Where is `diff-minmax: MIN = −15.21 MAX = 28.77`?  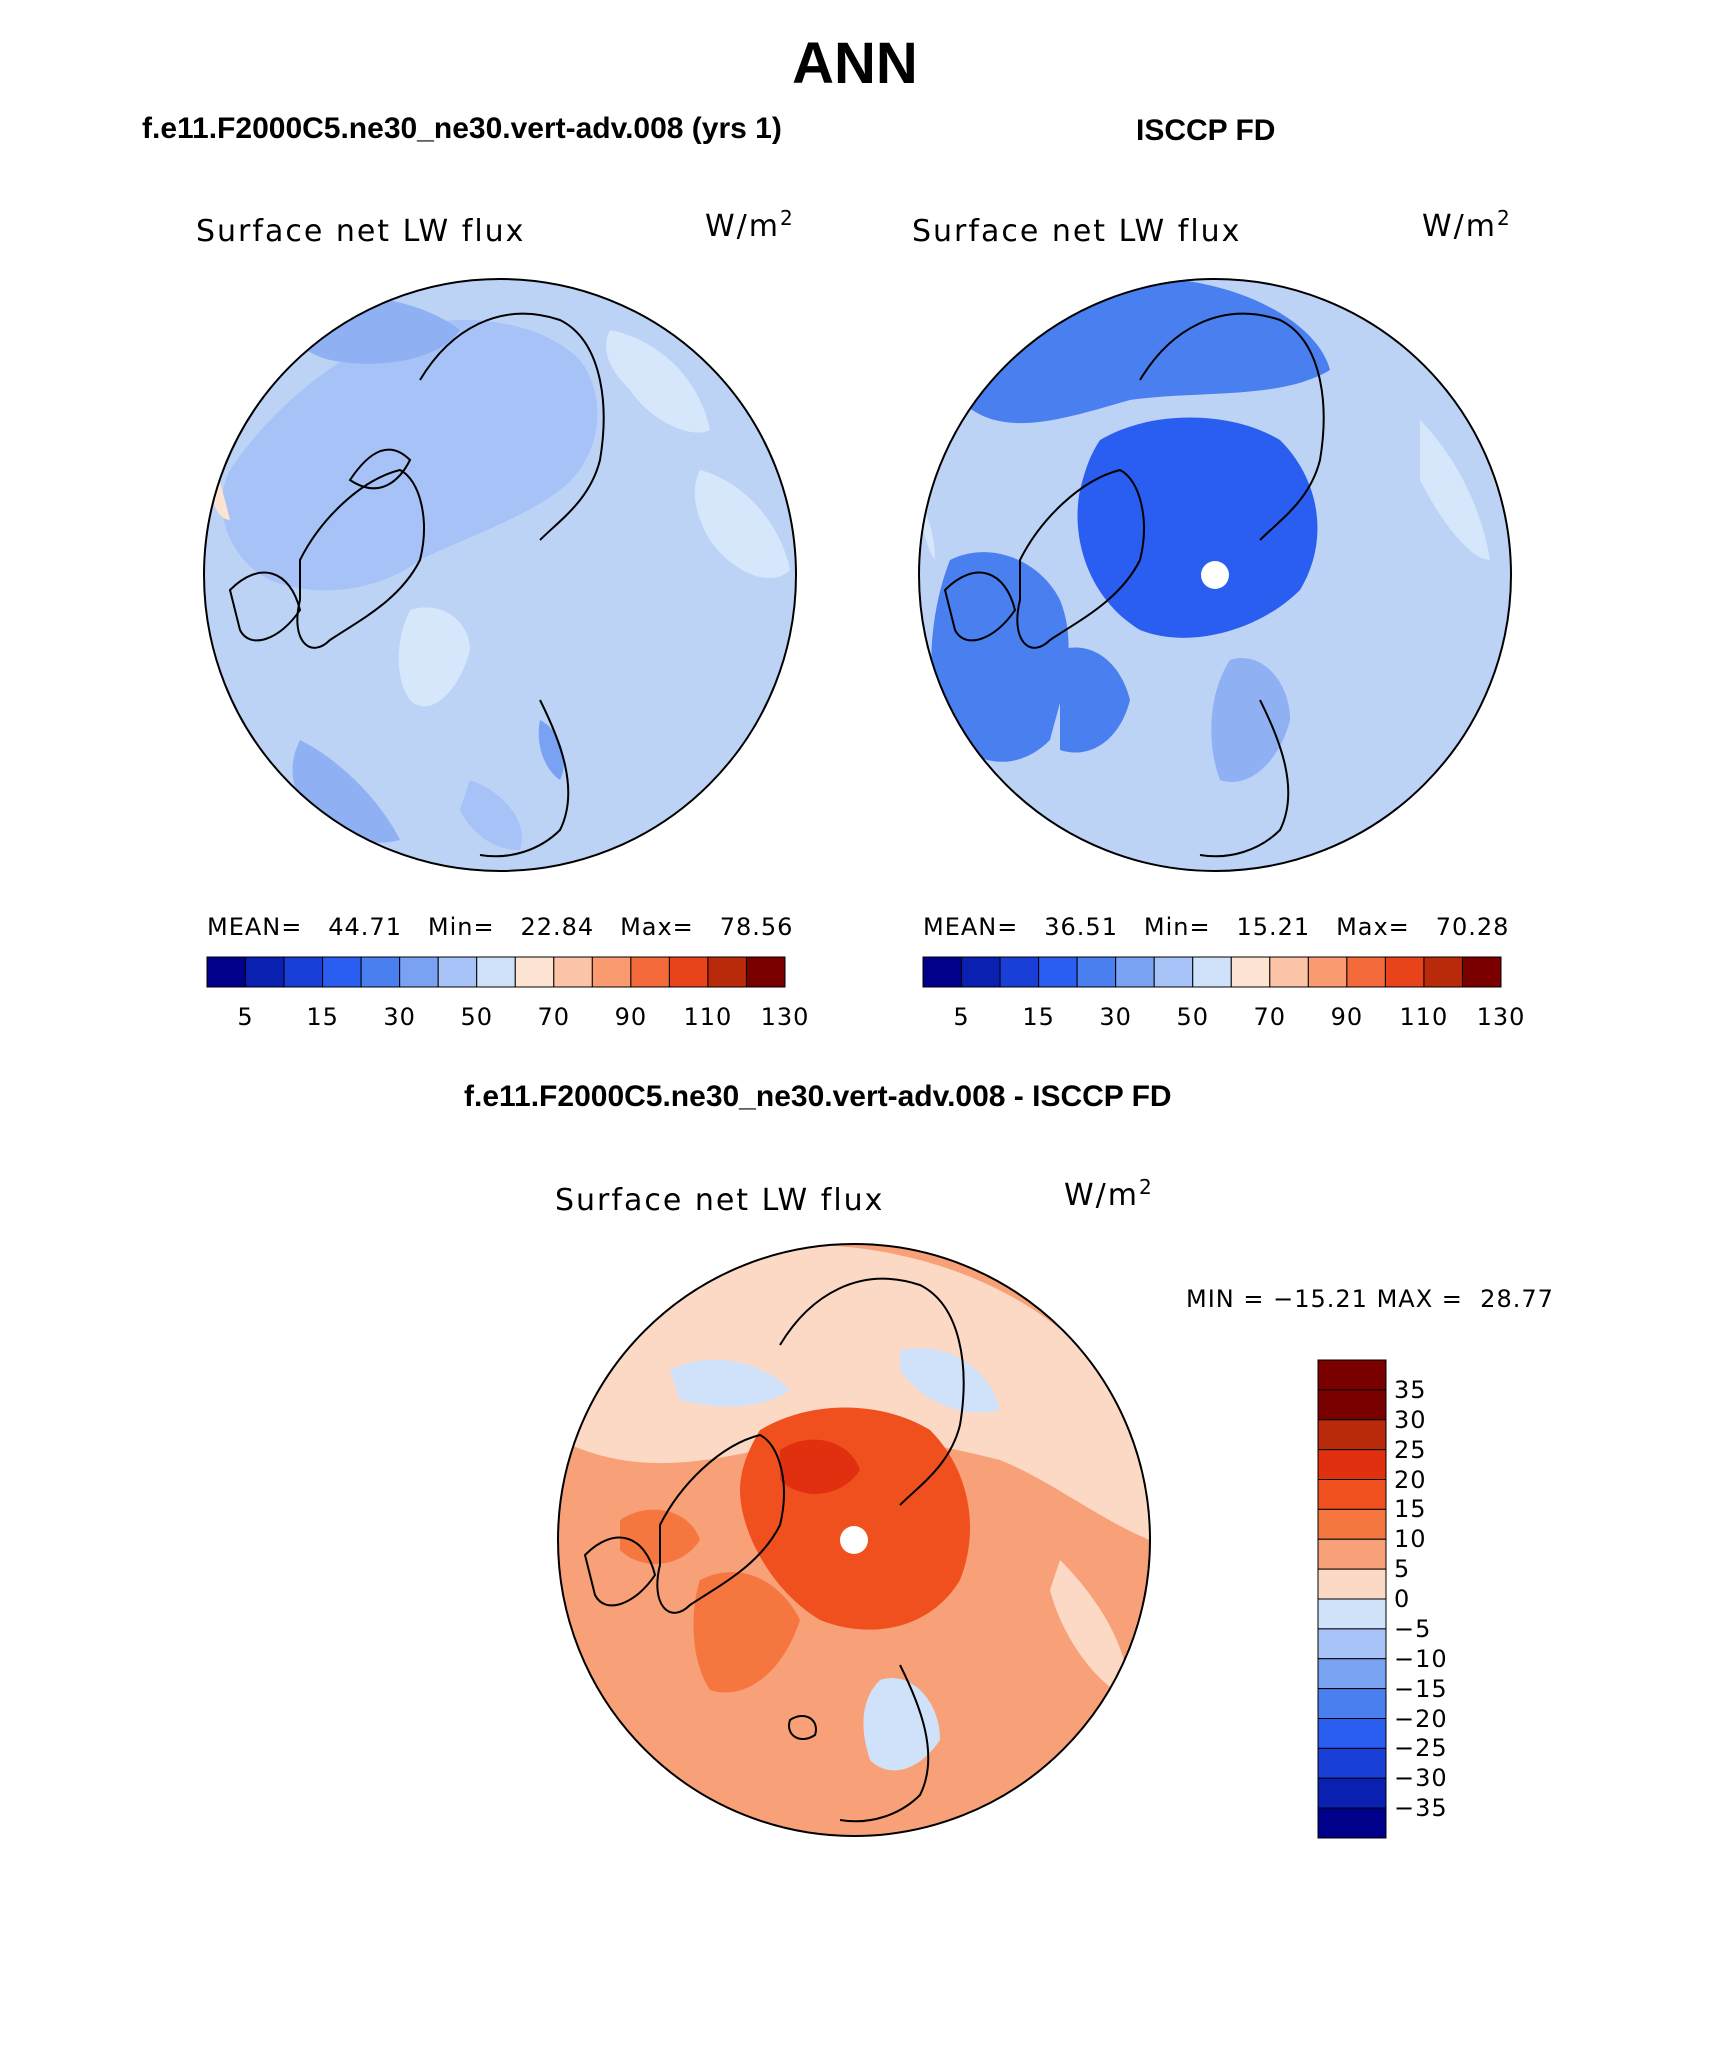 diff-minmax: MIN = −15.21 MAX = 28.77 is located at coordinates (1370, 1299).